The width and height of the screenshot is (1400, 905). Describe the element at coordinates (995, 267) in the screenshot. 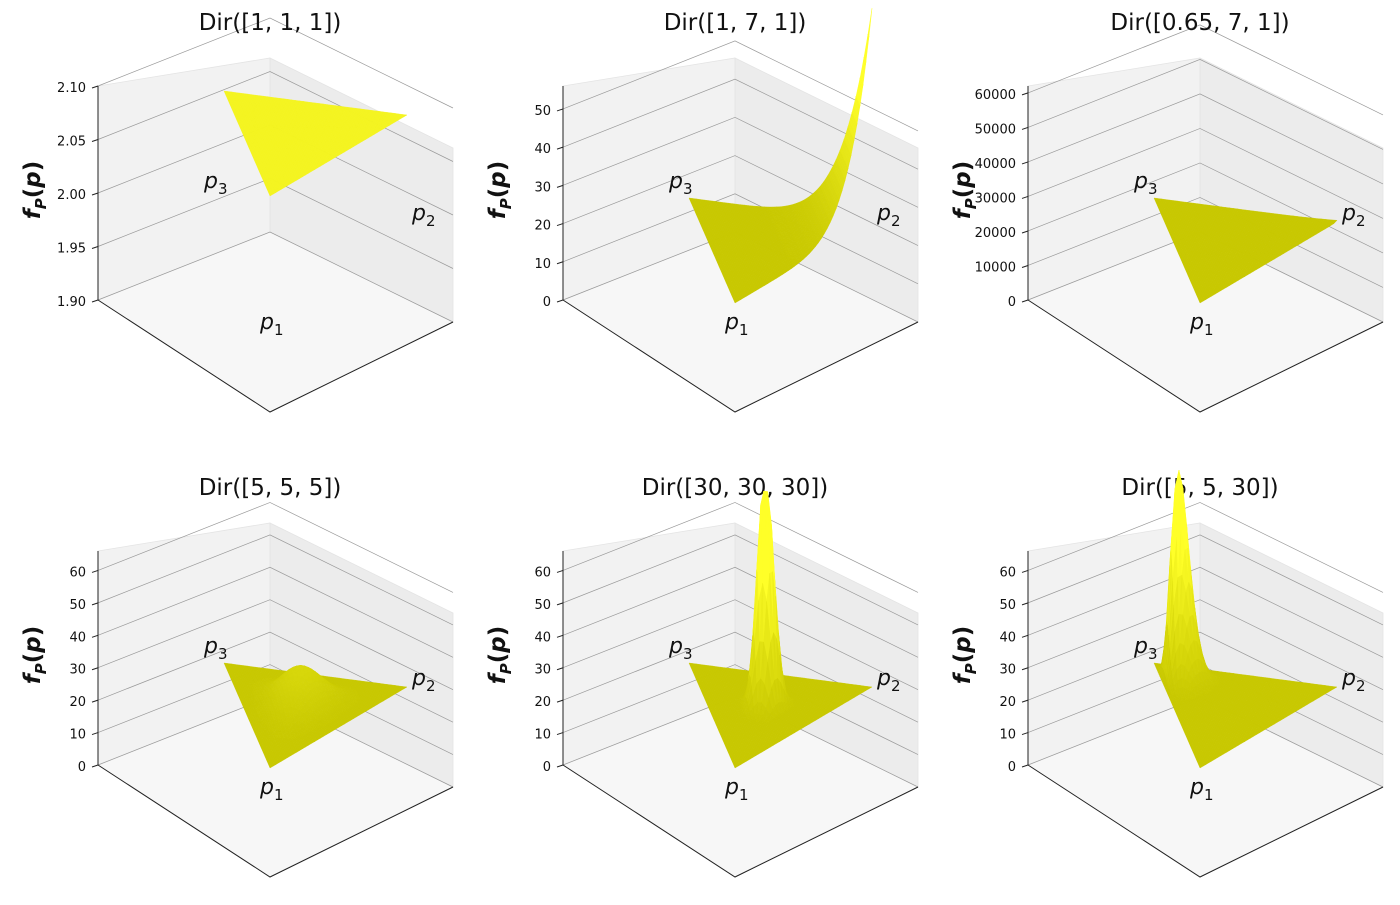

I see `z-tick-label: 10000` at that location.